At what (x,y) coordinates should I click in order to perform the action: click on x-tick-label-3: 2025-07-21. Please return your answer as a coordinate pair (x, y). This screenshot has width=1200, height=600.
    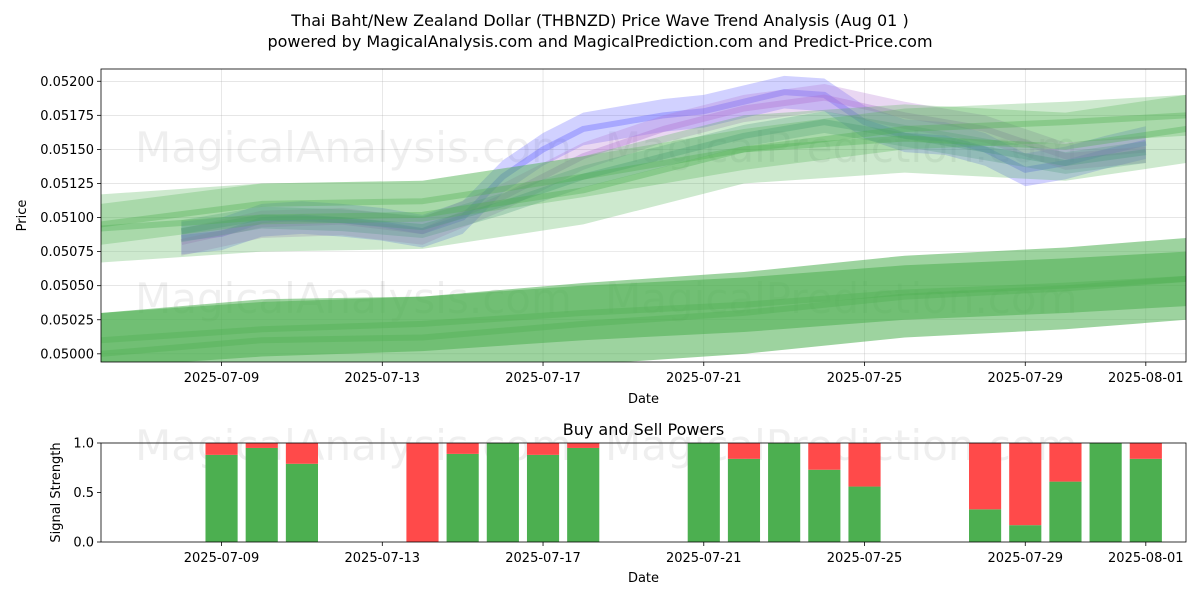
    Looking at the image, I should click on (704, 378).